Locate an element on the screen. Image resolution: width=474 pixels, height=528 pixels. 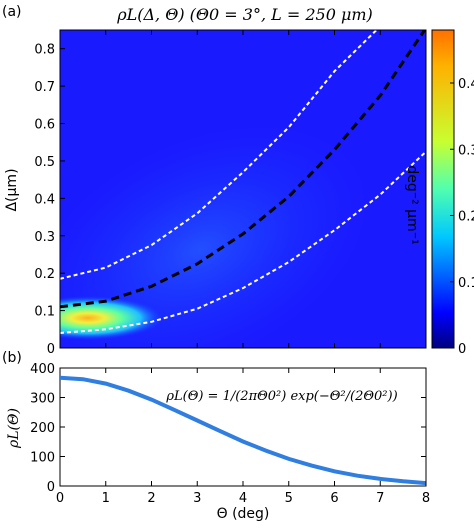
line-xtick-label-0: 0 is located at coordinates (60, 498).